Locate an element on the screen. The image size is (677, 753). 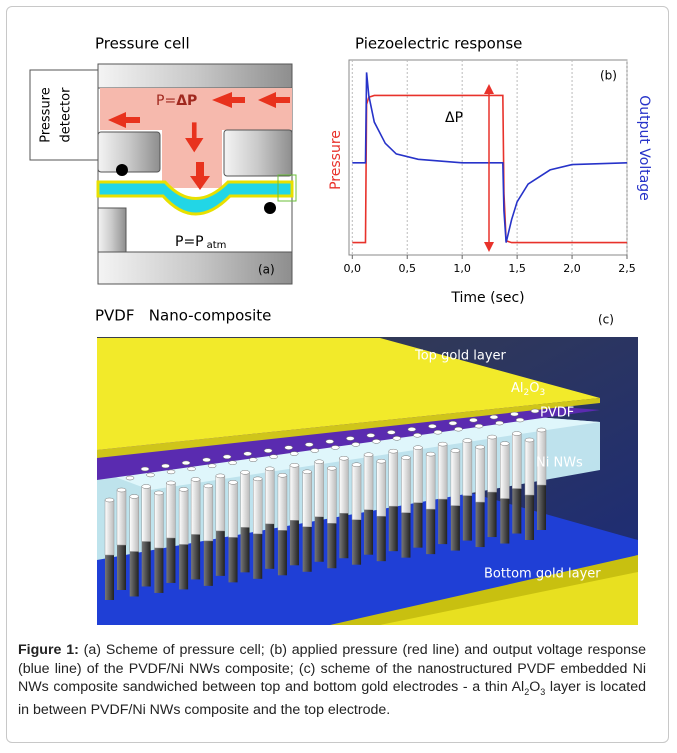
panel-label: (b) is located at coordinates (608, 76).